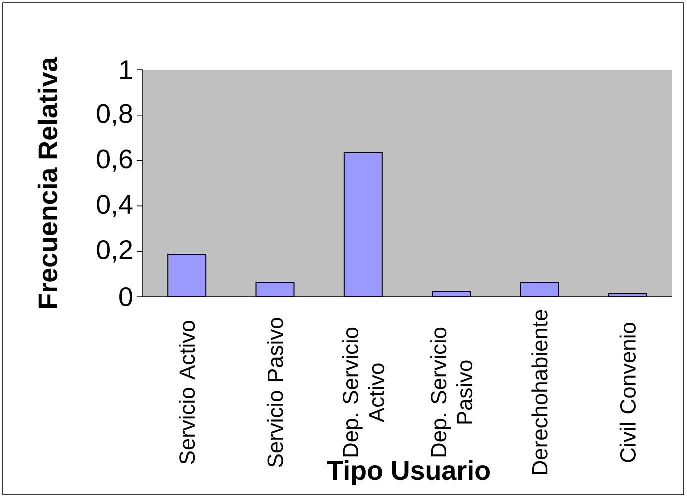  I want to click on x-tick-label: Servicio Pasivo, so click(275, 393).